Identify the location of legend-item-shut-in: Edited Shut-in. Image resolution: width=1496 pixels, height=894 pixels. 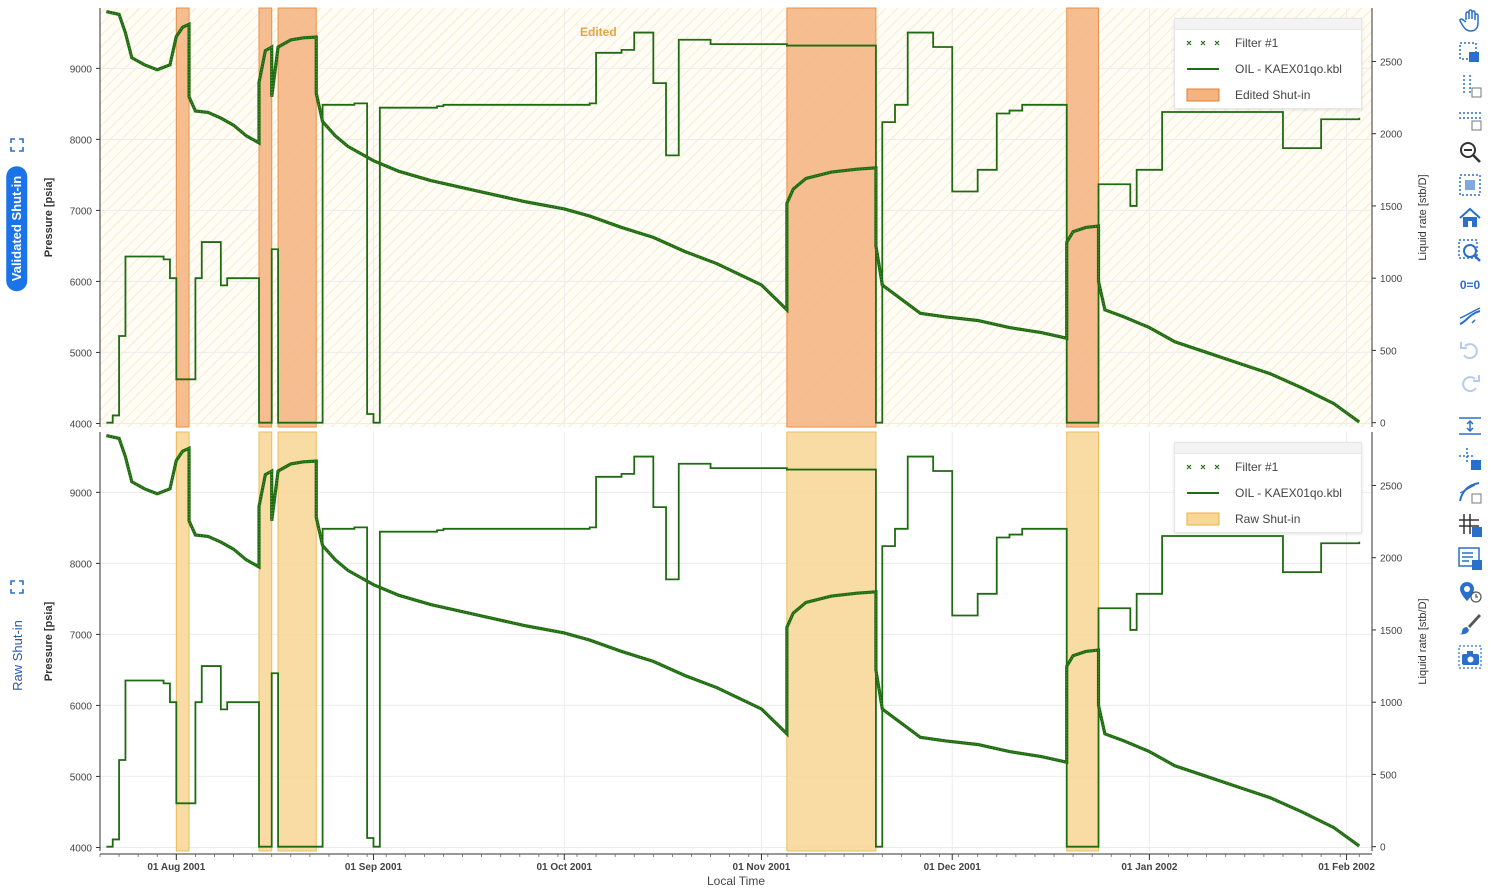
(1268, 95).